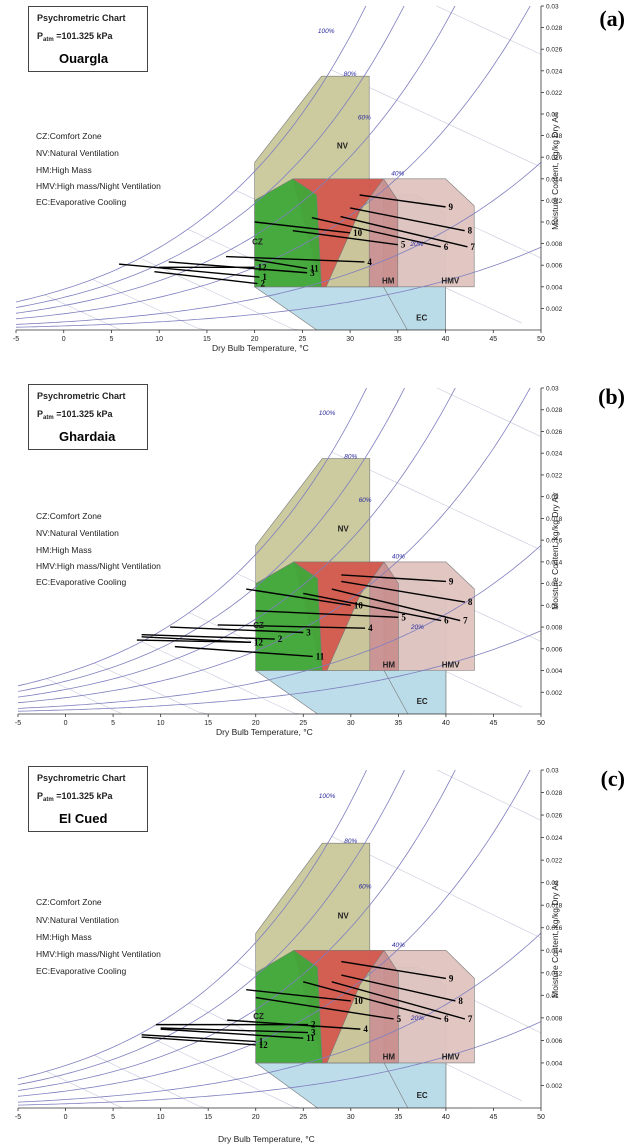  Describe the element at coordinates (541, 1117) in the screenshot. I see `x-tick-label: 50` at that location.